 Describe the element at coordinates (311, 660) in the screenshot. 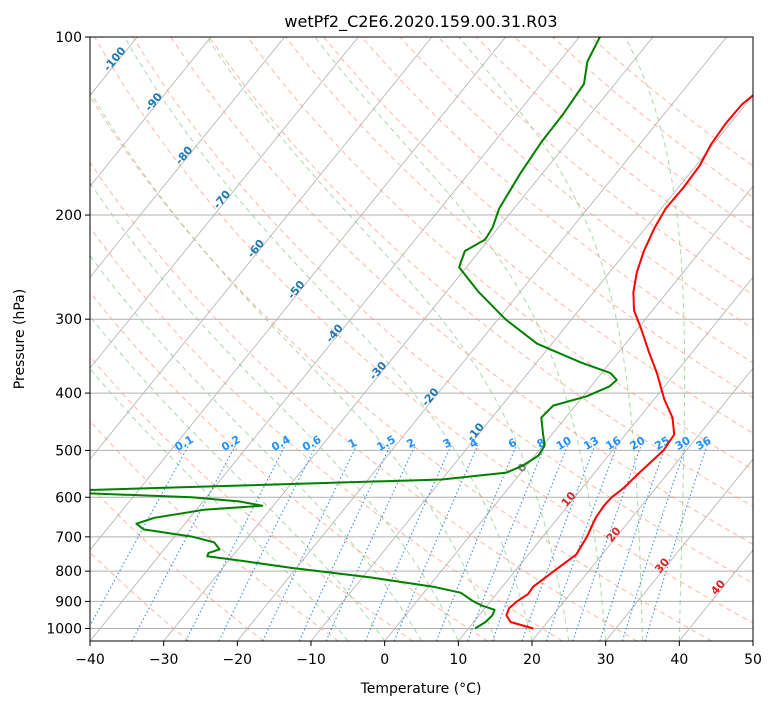

I see `x-tick-label: −10` at that location.